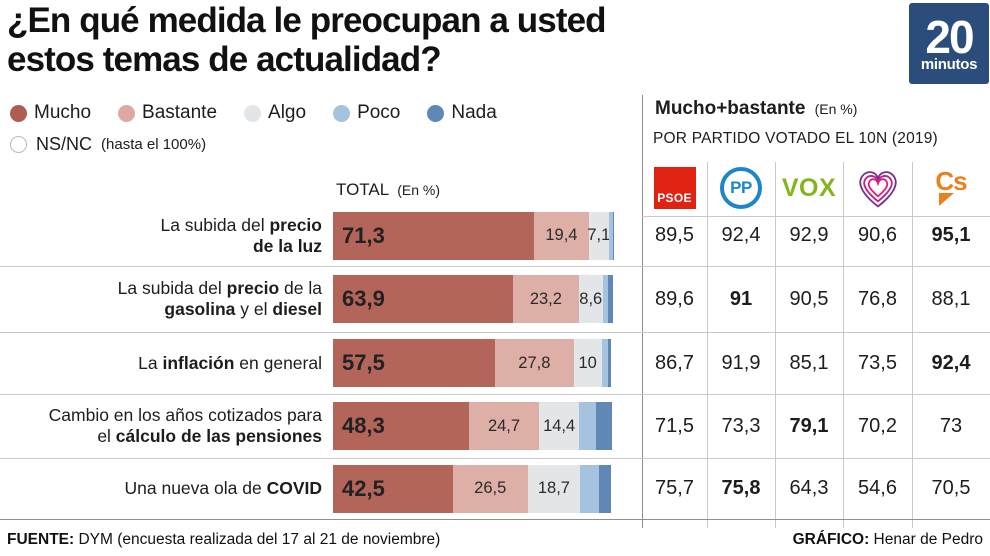 The image size is (990, 556). I want to click on bar-segment-bastante: 23,2, so click(546, 299).